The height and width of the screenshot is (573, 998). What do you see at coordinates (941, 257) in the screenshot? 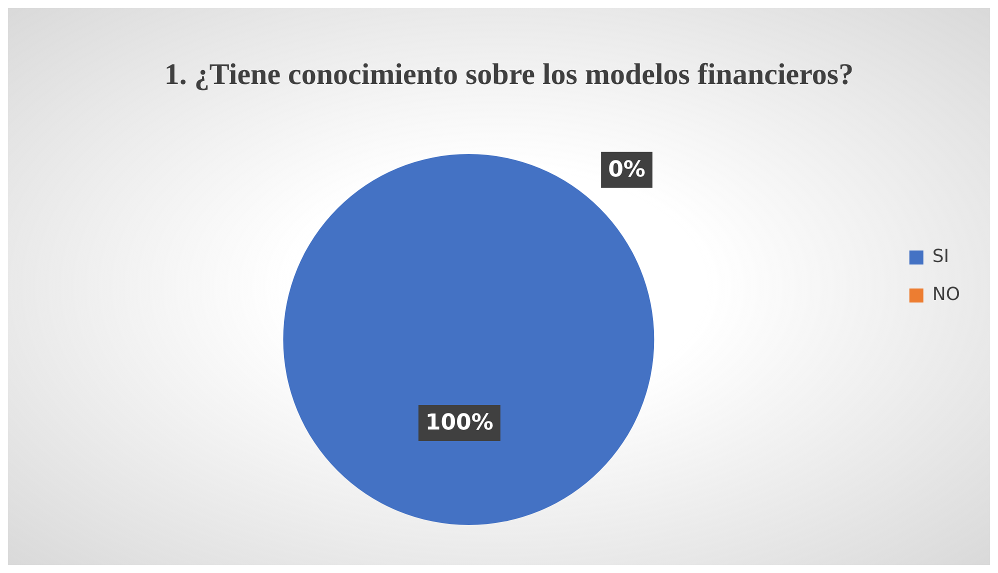
I see `legend-label: SI` at bounding box center [941, 257].